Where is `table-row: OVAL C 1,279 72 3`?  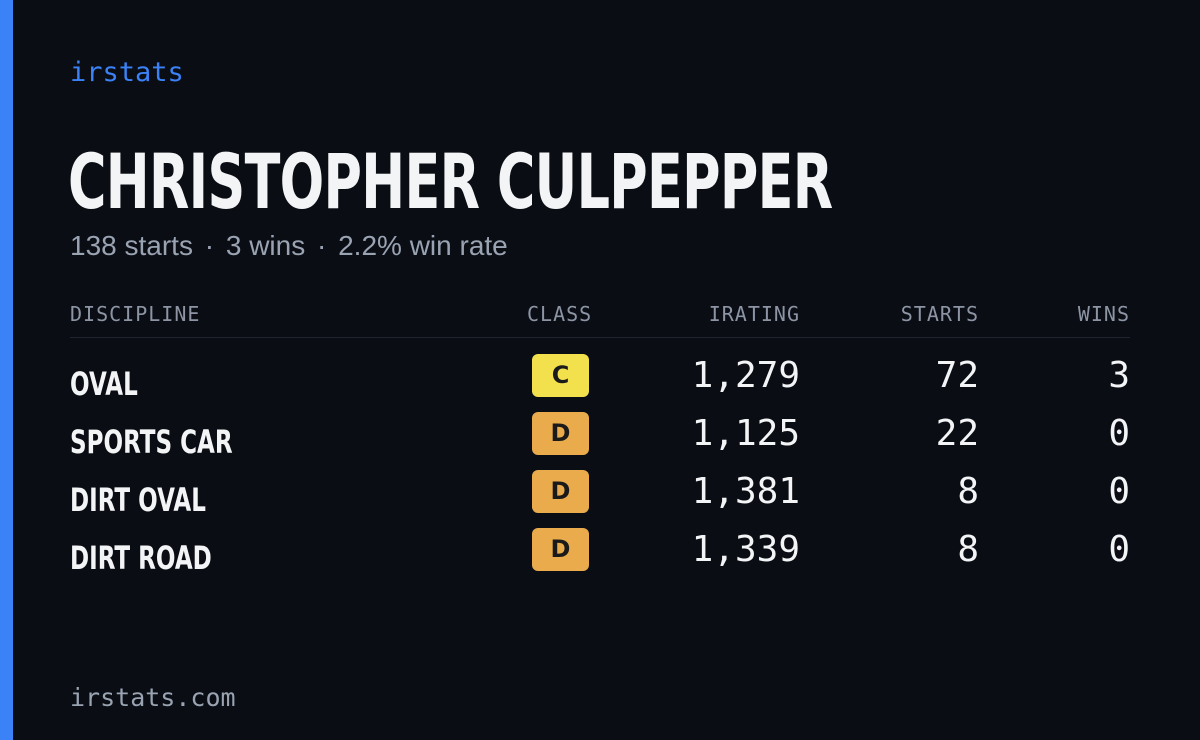
table-row: OVAL C 1,279 72 3 is located at coordinates (600, 383).